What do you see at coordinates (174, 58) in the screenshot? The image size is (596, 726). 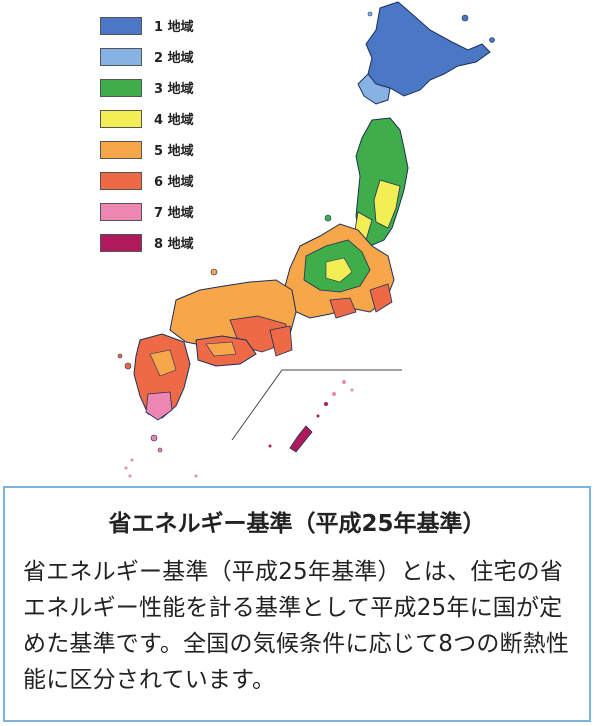 I see `legend-label: 2 地域` at bounding box center [174, 58].